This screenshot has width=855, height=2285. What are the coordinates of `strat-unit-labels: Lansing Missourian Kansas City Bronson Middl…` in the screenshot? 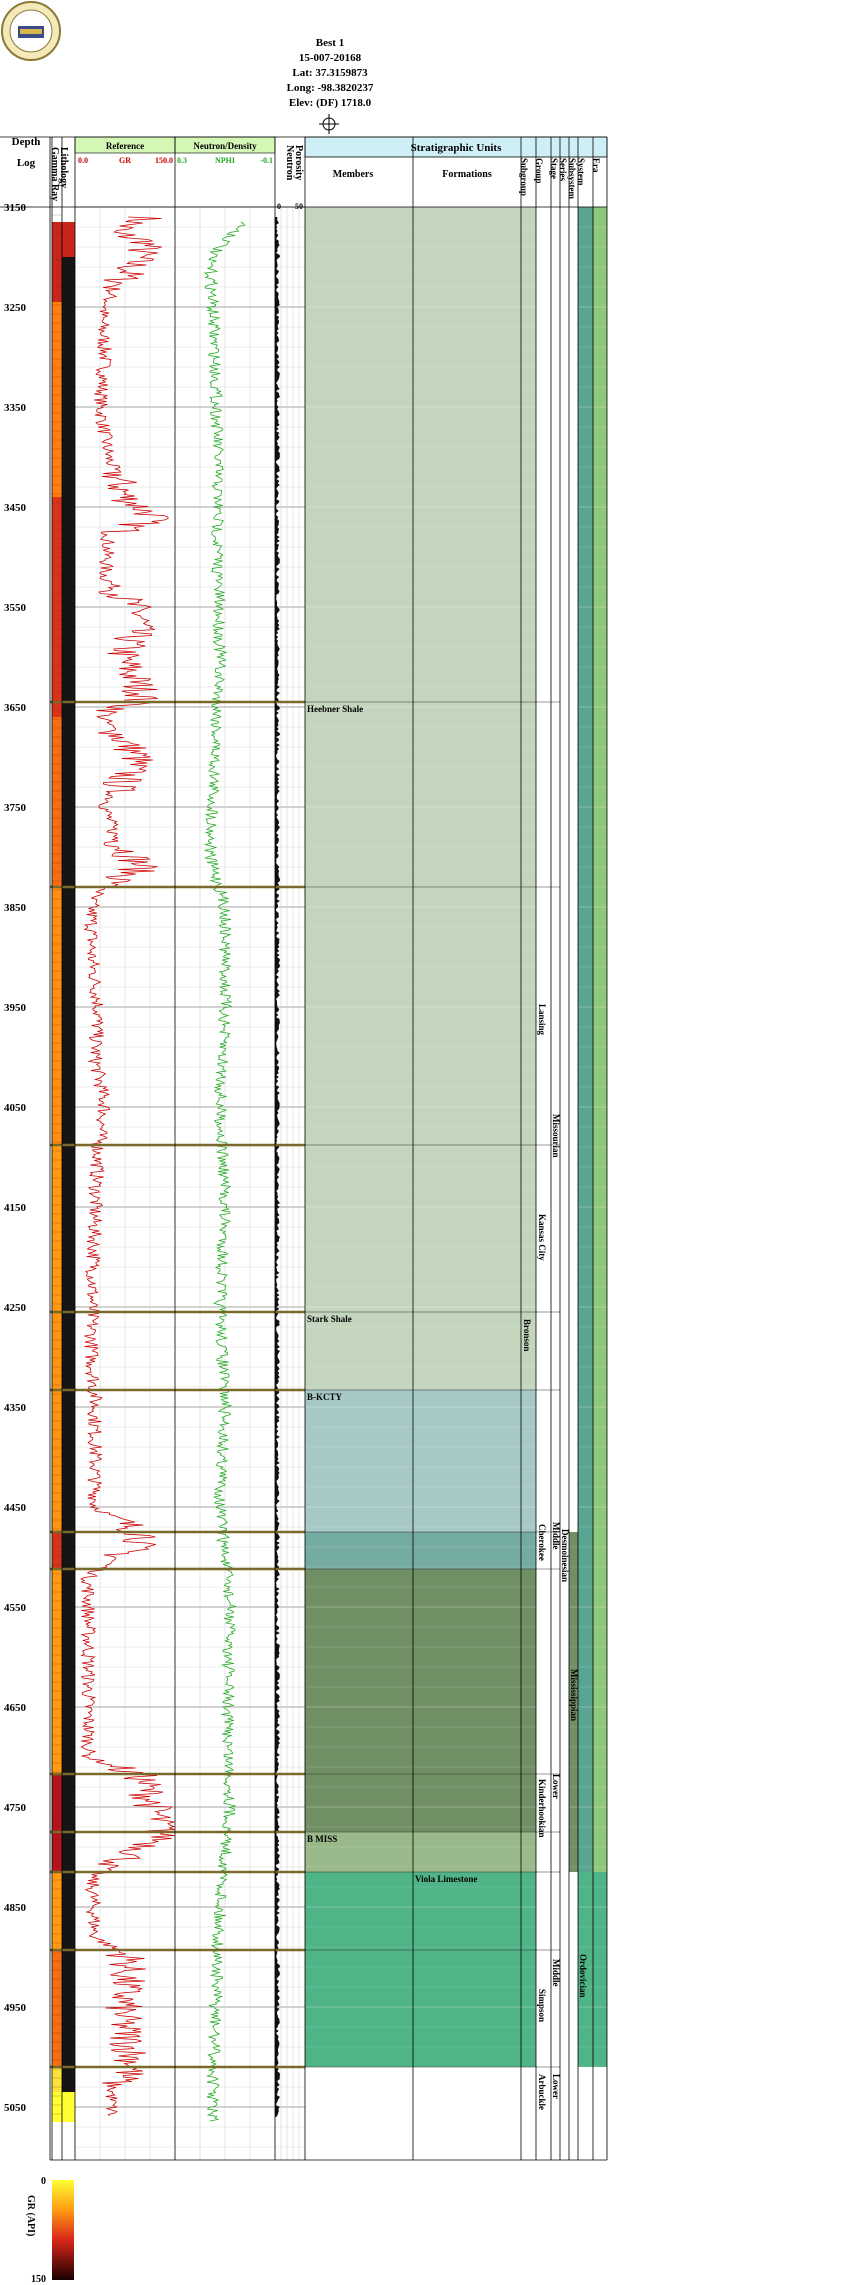 It's located at (555, 1557).